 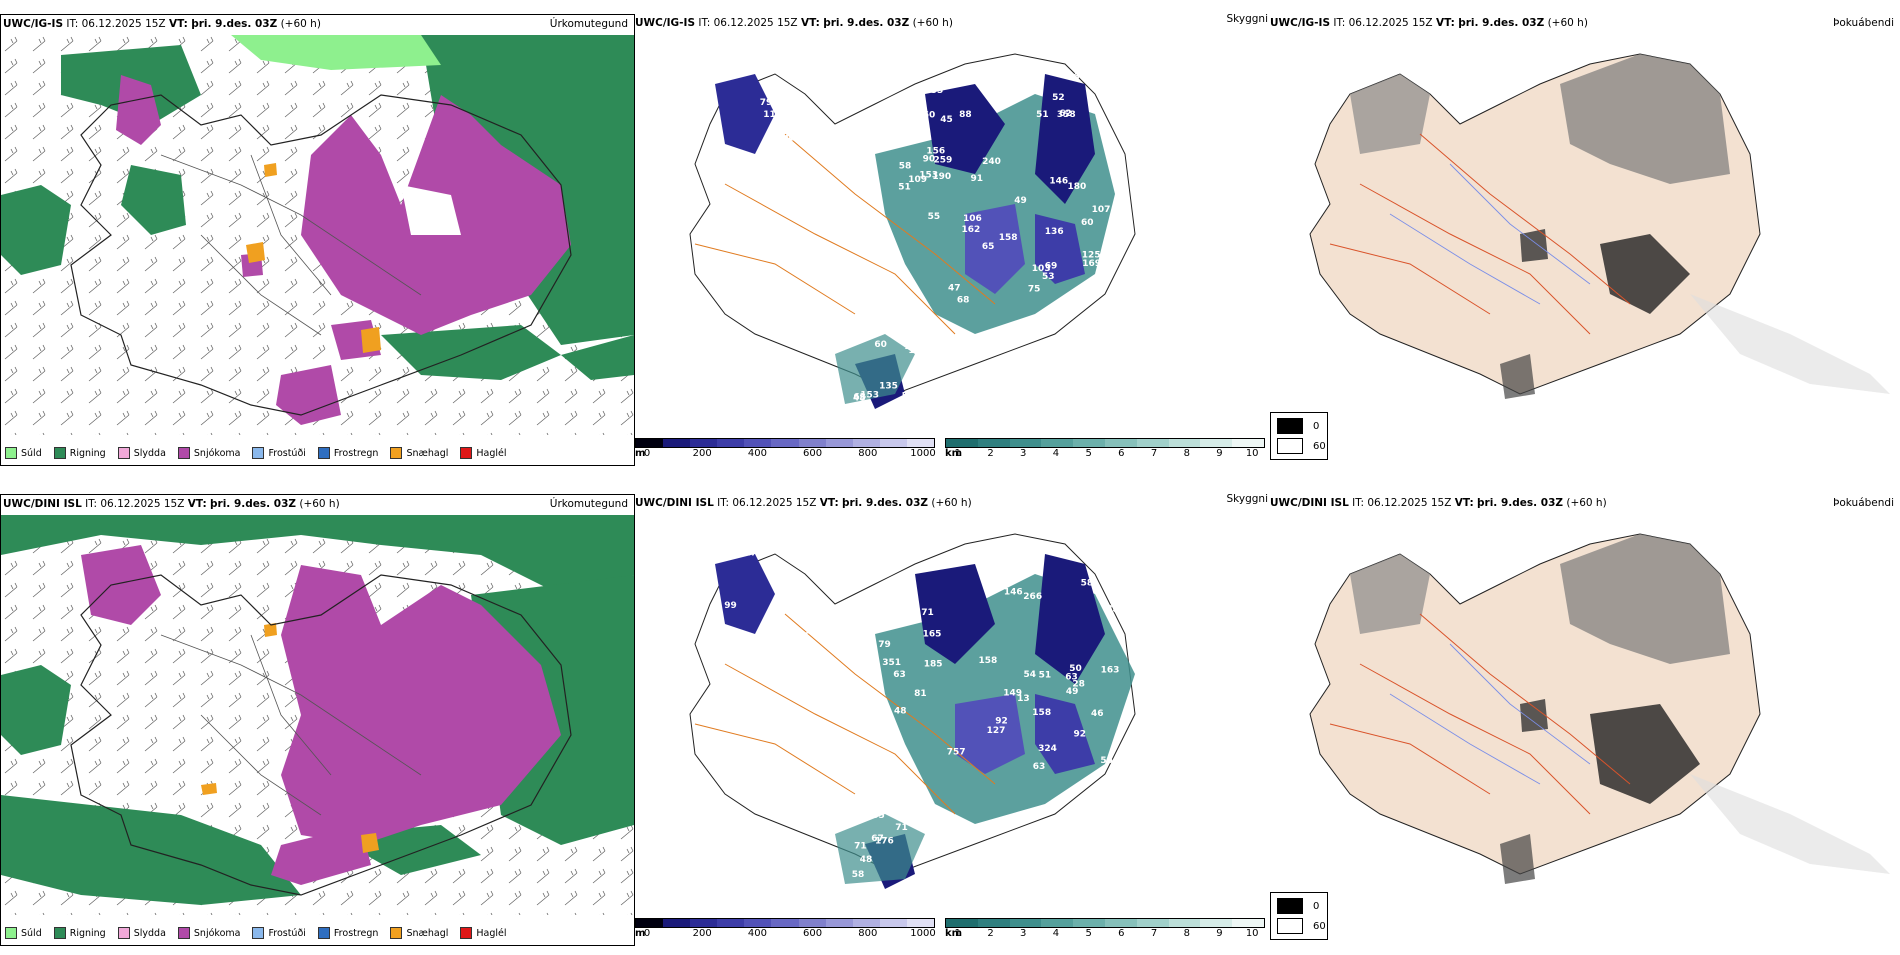 What do you see at coordinates (935, 152) in the screenshot?
I see `cloud-base-label: 156` at bounding box center [935, 152].